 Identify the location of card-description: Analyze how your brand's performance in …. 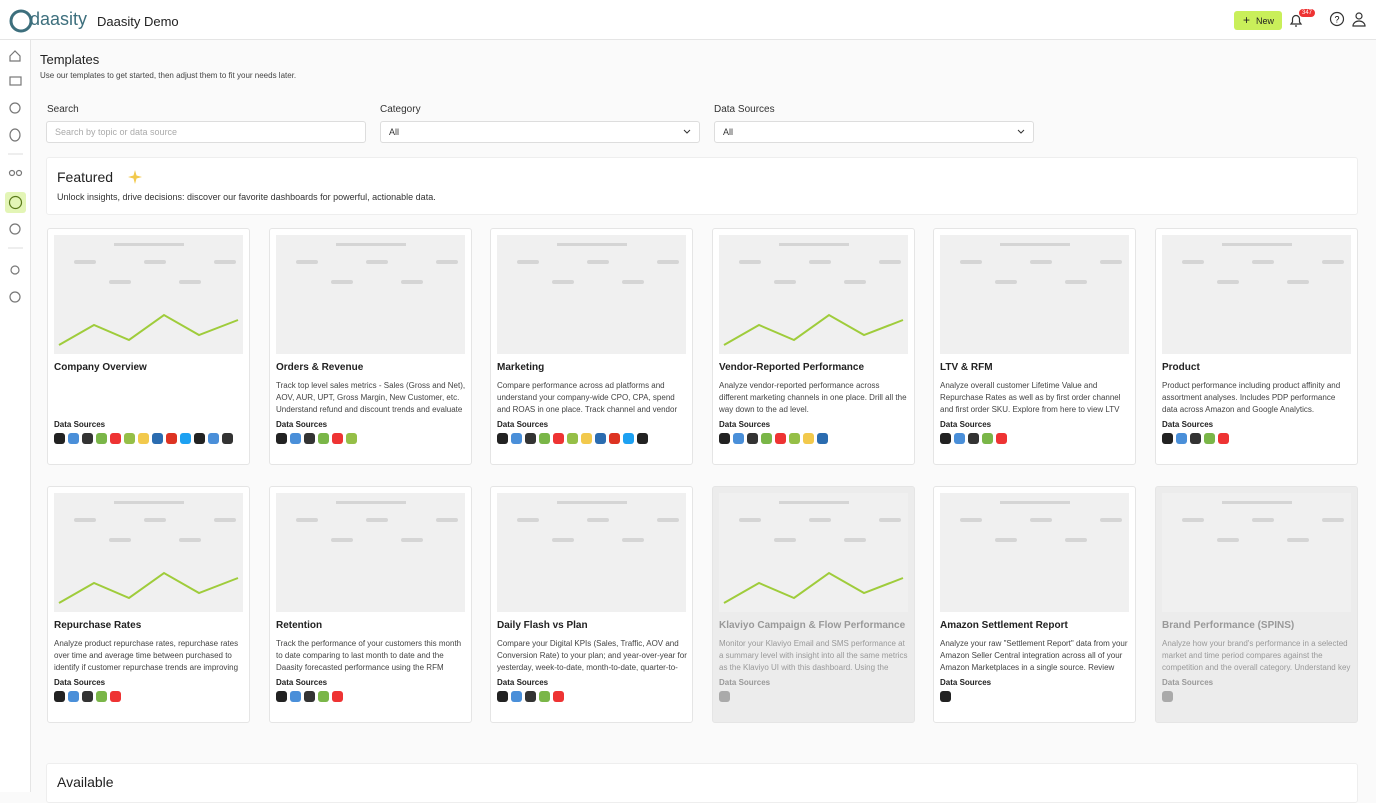
(1256, 655).